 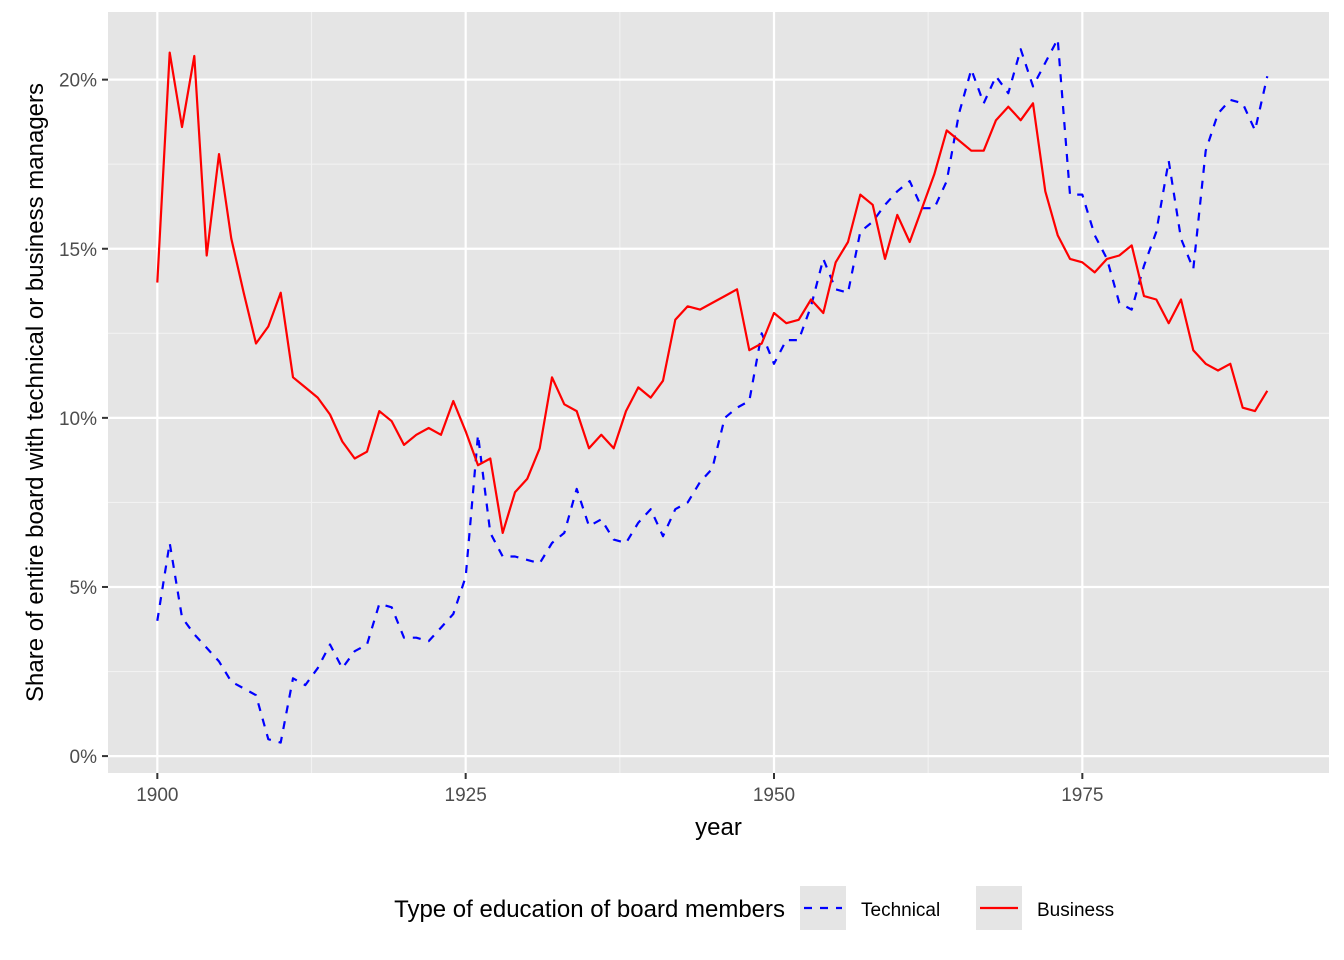 What do you see at coordinates (157, 795) in the screenshot?
I see `x-tick-label: 1900` at bounding box center [157, 795].